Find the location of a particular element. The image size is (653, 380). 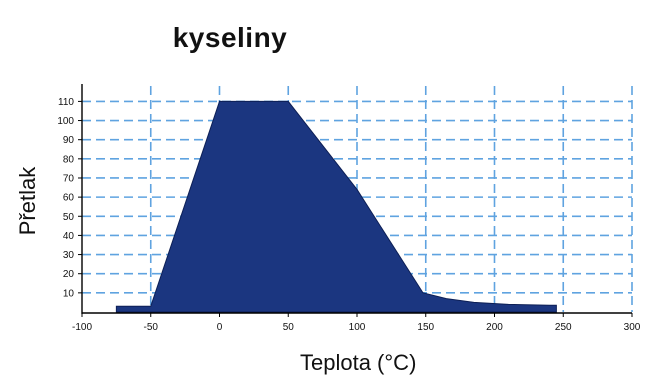

y-tick-label: 40 is located at coordinates (69, 236).